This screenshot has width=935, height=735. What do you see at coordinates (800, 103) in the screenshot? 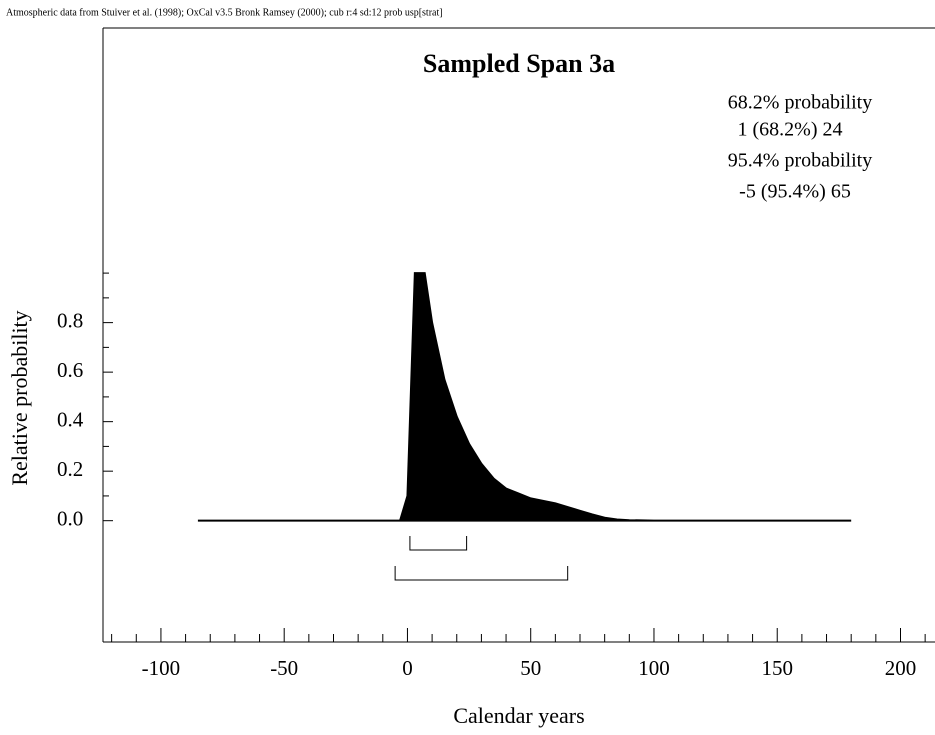
I see `annotation: 68.2% probability` at bounding box center [800, 103].